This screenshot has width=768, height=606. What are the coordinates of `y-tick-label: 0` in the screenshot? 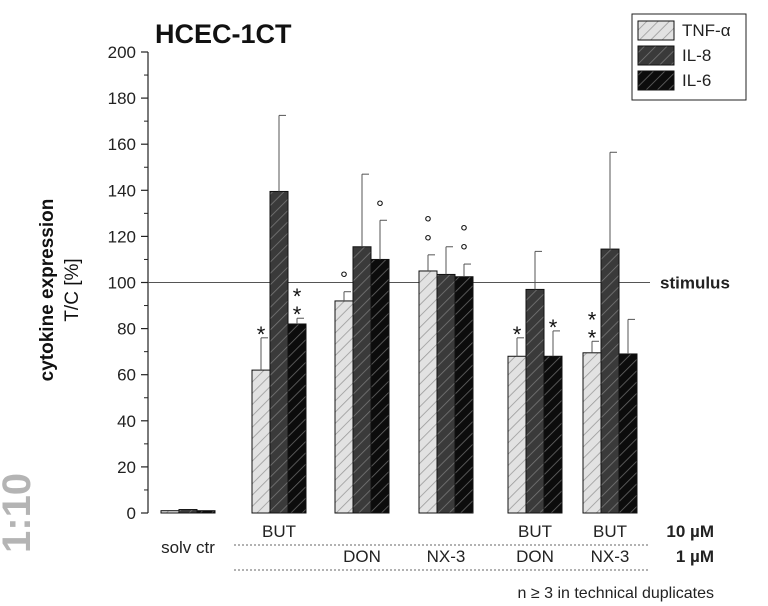 It's located at (131, 513).